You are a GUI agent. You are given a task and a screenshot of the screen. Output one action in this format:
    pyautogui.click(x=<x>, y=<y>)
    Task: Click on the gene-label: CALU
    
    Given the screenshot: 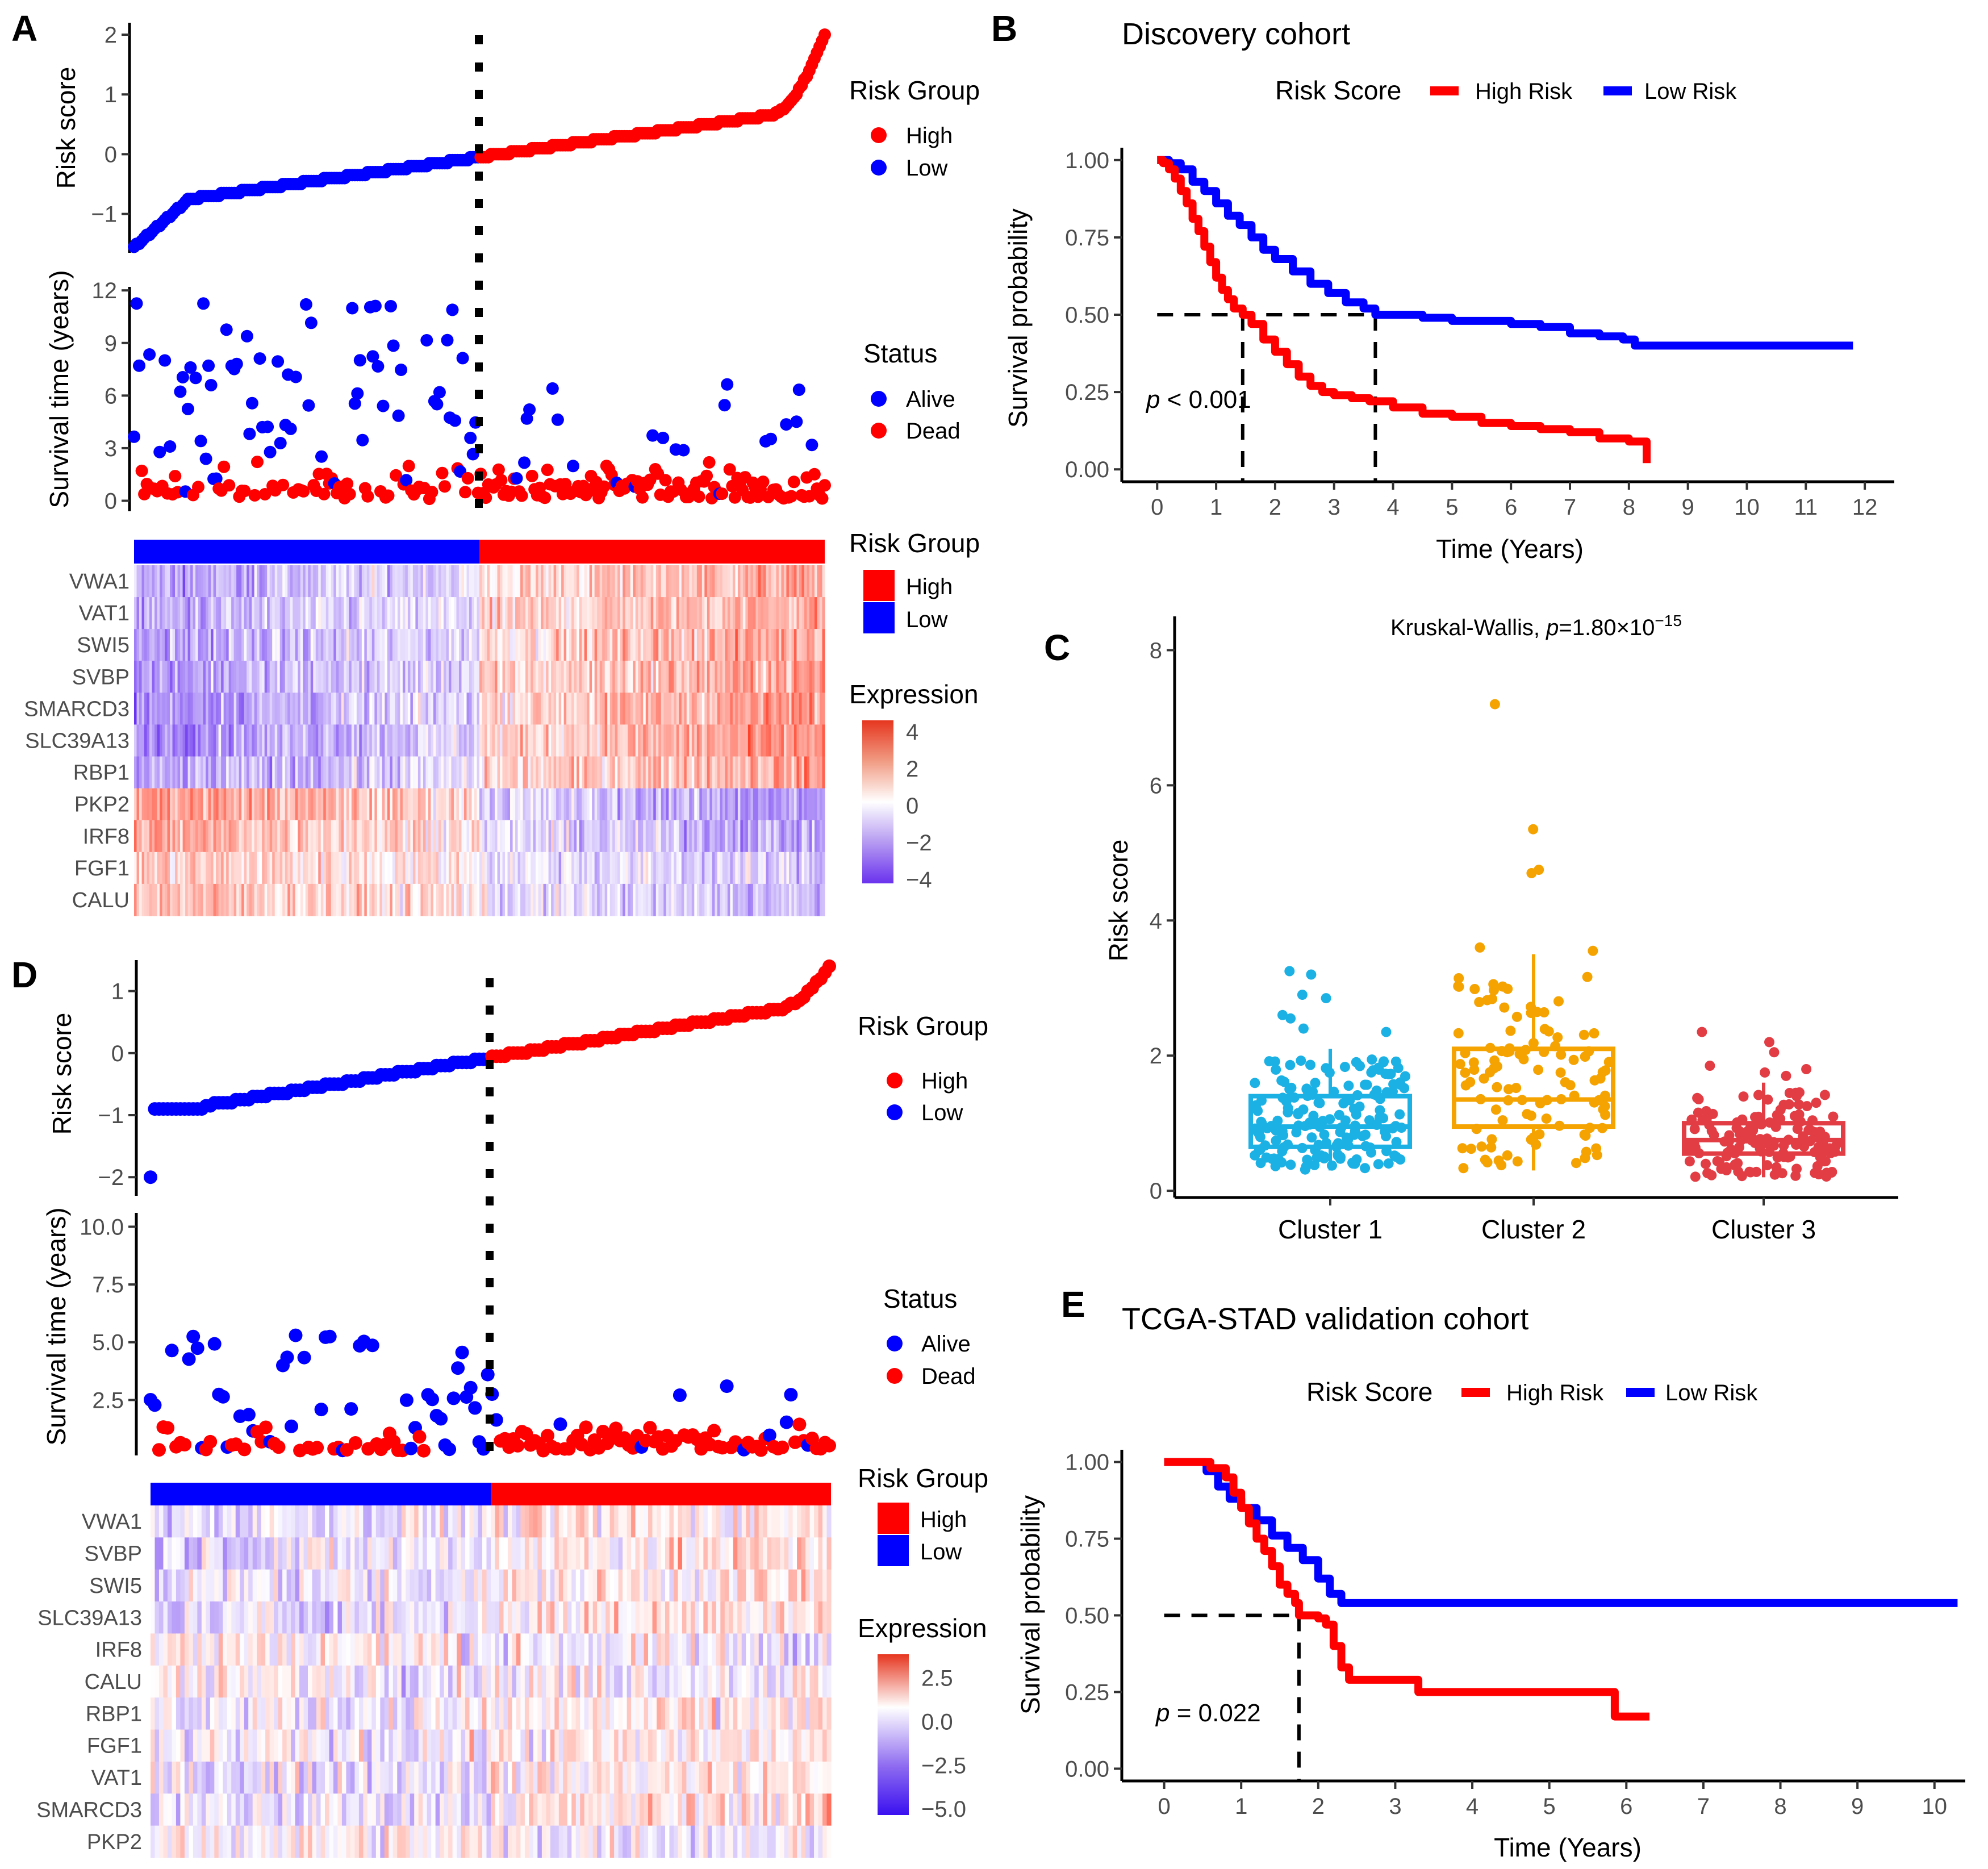 What is the action you would take?
    pyautogui.click(x=101, y=900)
    